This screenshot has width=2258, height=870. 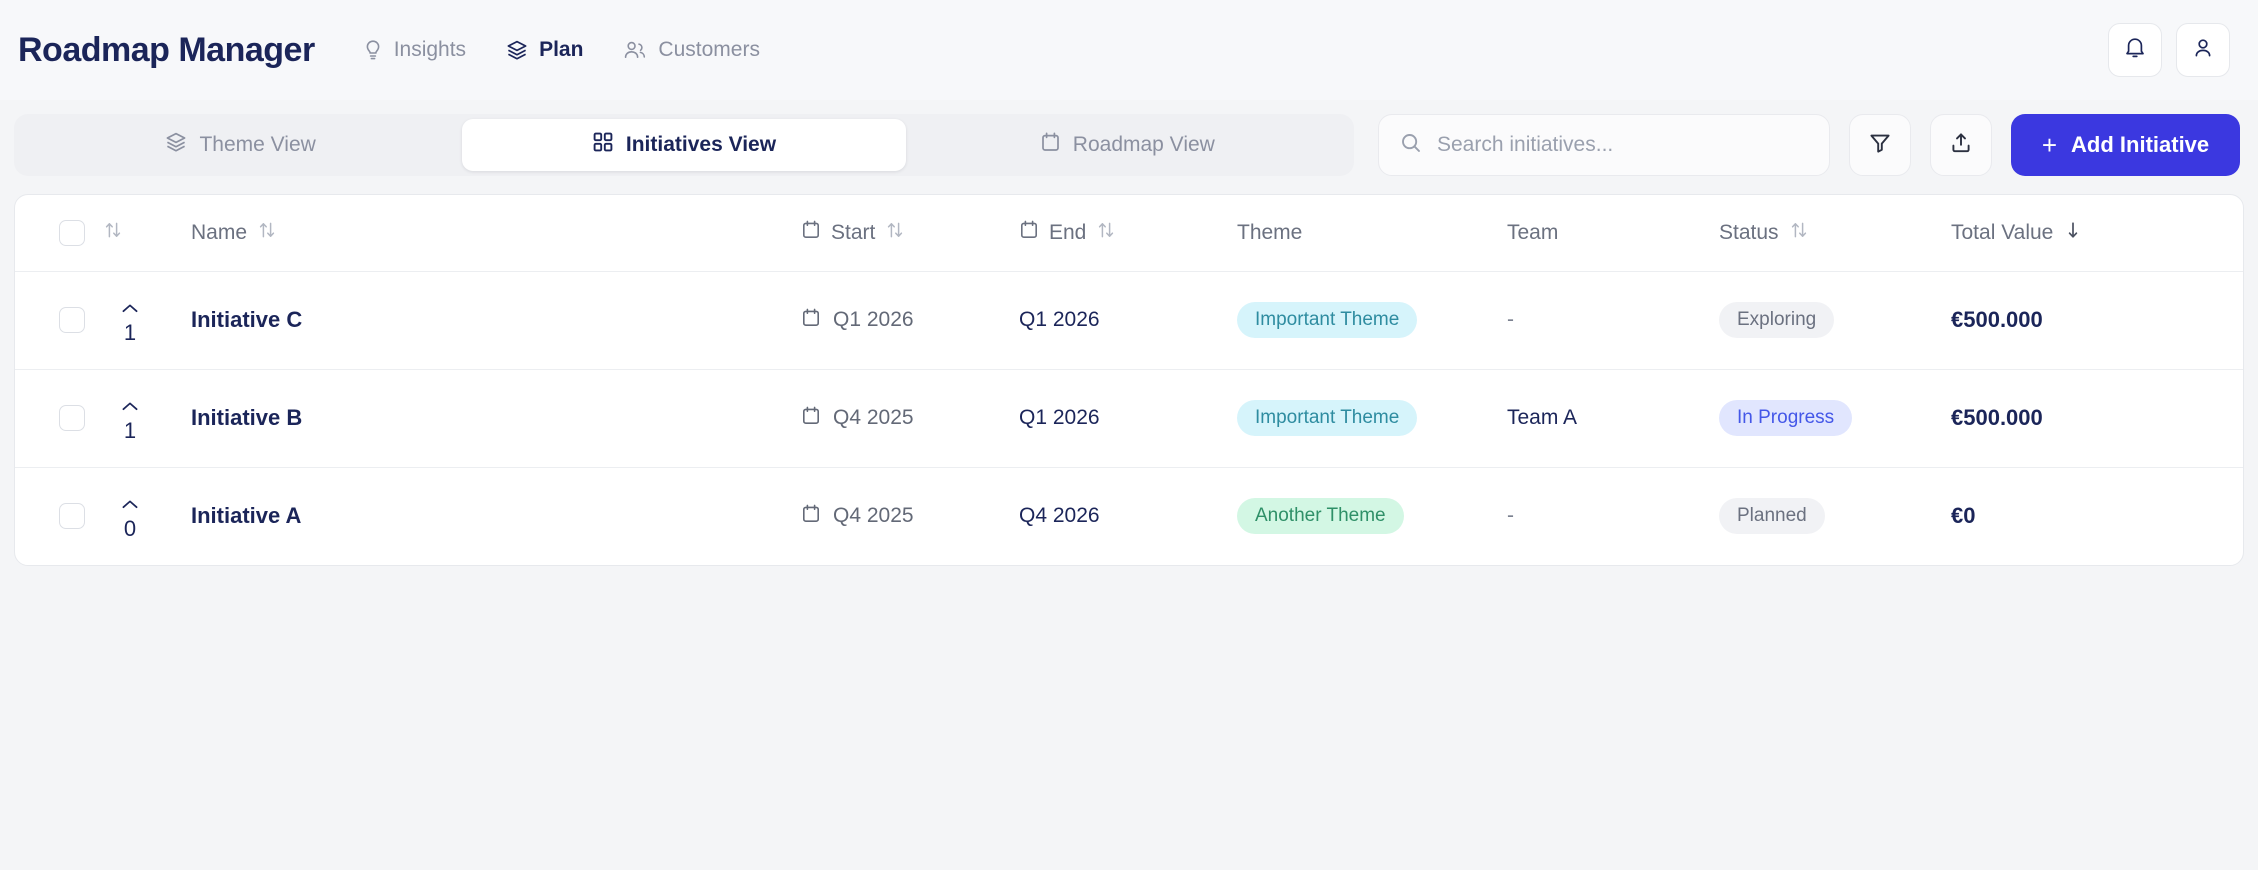 What do you see at coordinates (2097, 233) in the screenshot?
I see `column-total-value: Total Value` at bounding box center [2097, 233].